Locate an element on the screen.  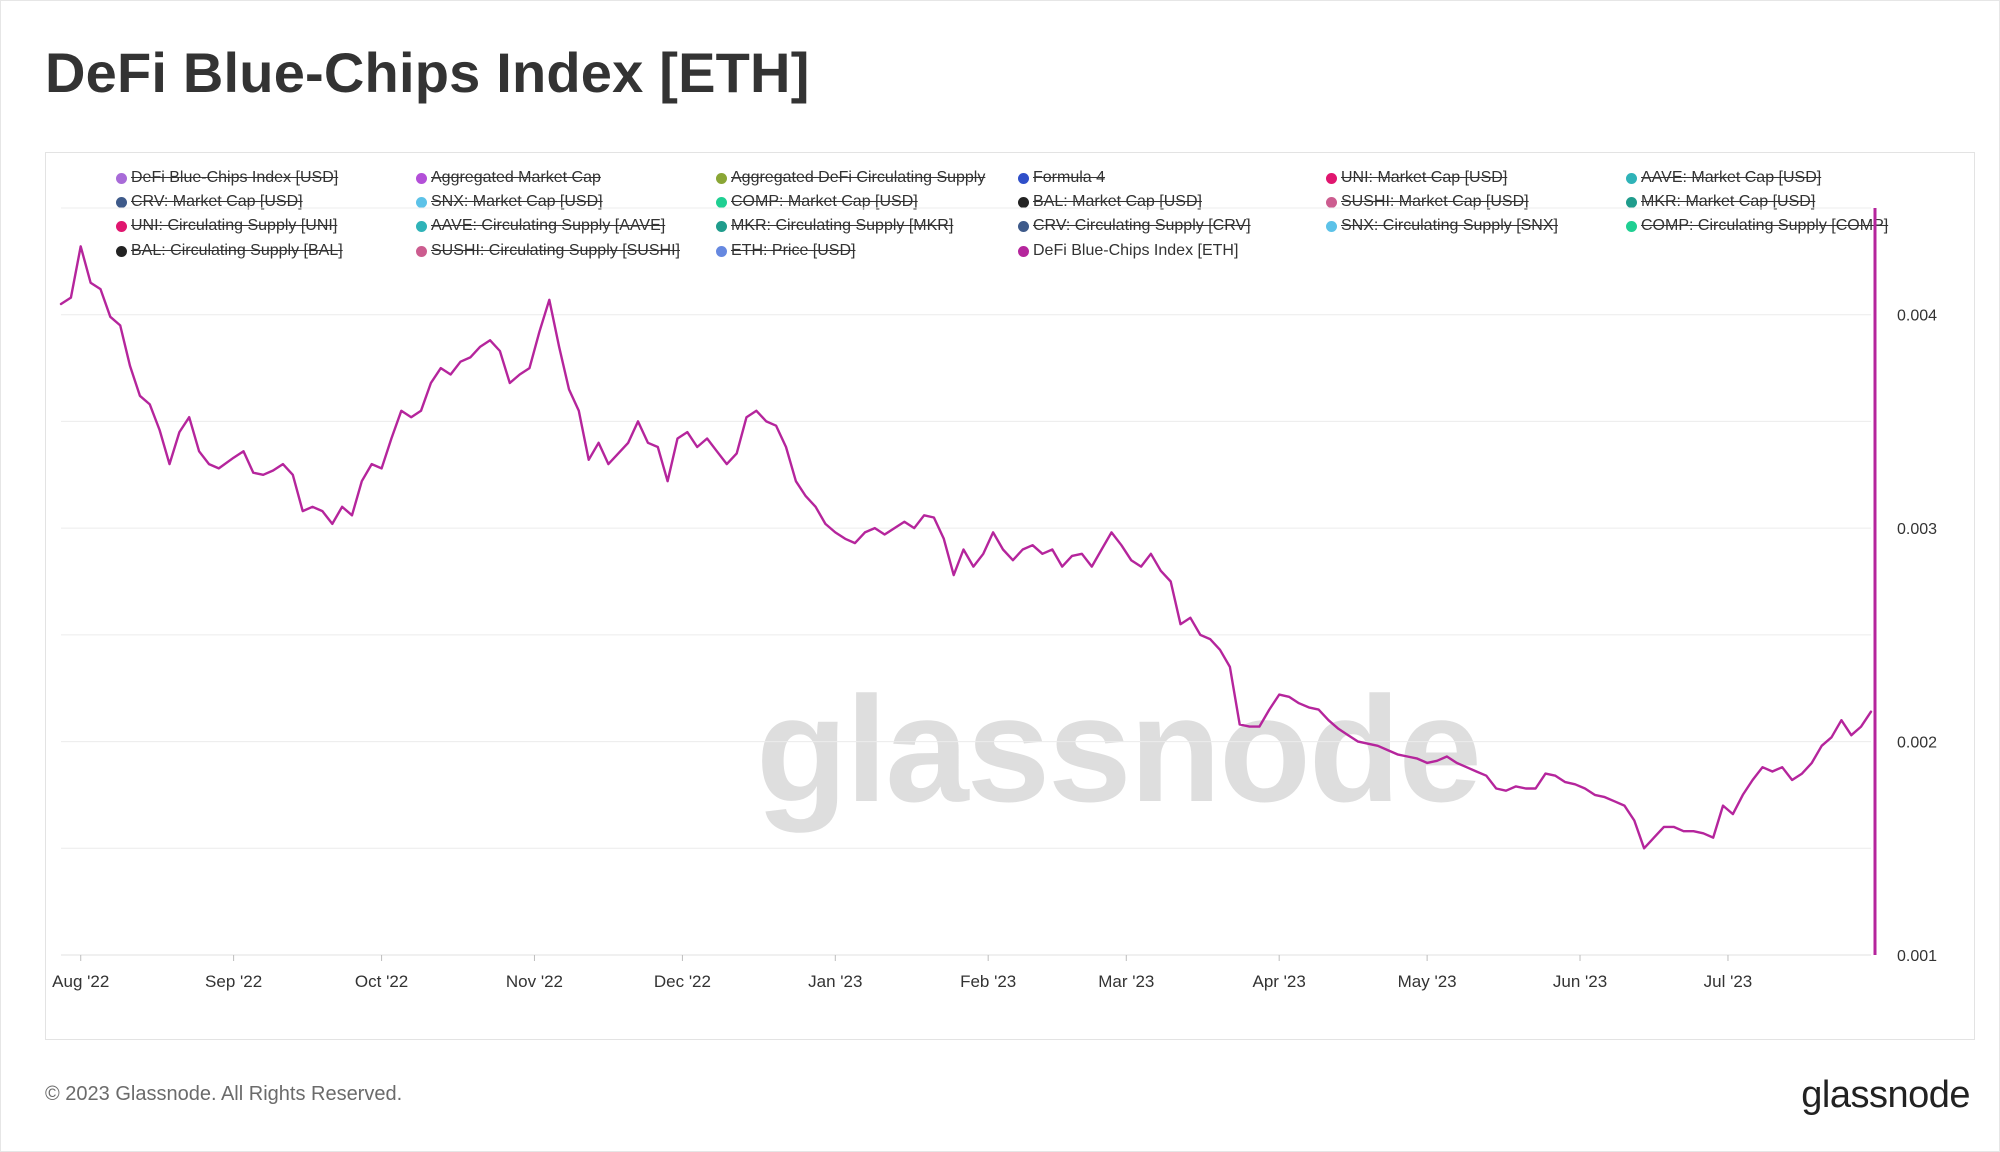
y-tick-label: 0.001 is located at coordinates (1917, 956).